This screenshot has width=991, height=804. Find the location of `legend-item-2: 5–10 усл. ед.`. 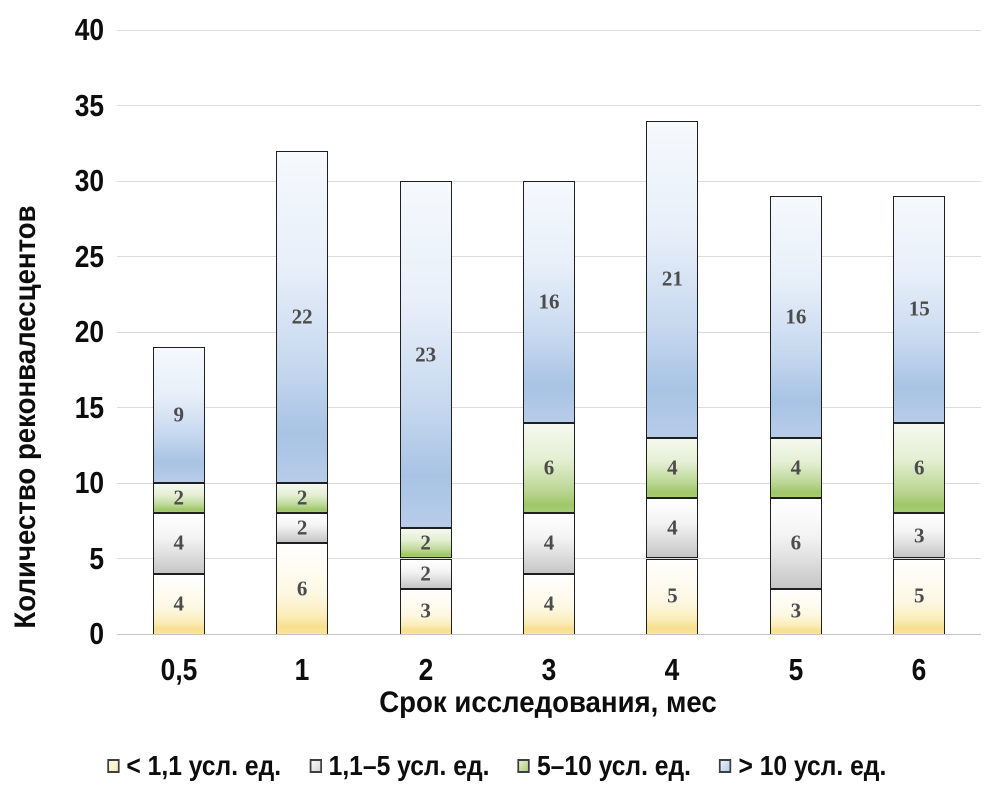

legend-item-2: 5–10 усл. ед. is located at coordinates (604, 766).